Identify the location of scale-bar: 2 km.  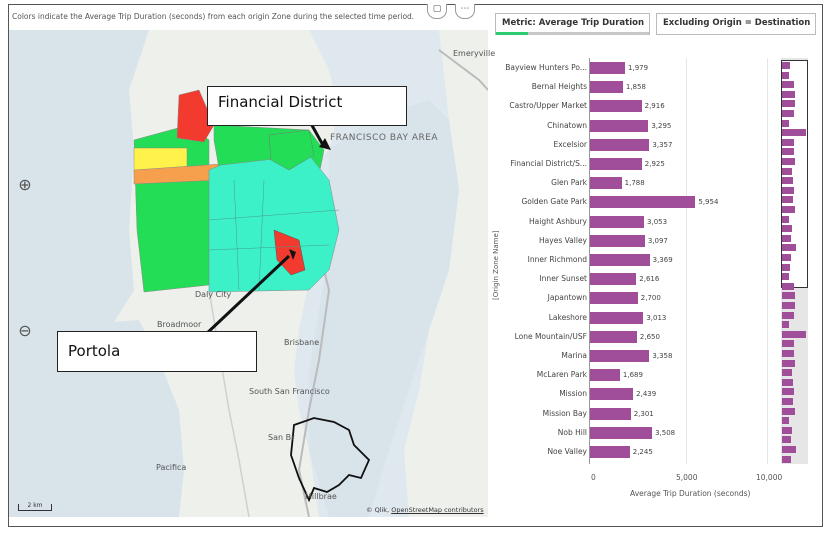
(35, 507).